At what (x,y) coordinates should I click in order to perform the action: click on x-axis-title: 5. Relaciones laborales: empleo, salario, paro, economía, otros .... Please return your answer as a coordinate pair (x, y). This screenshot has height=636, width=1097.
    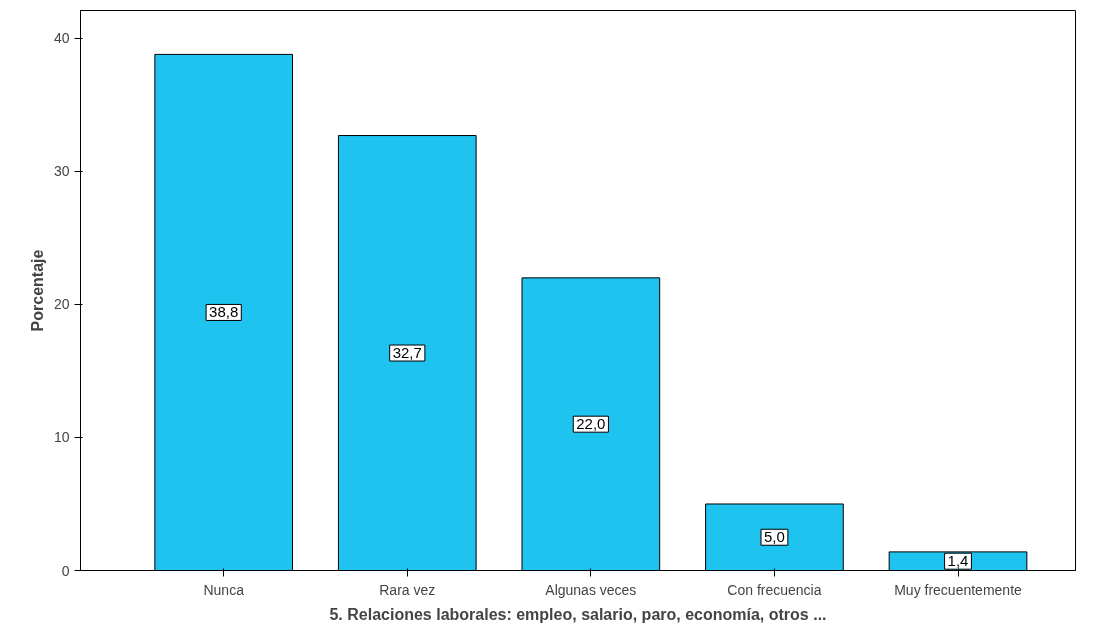
    Looking at the image, I should click on (578, 614).